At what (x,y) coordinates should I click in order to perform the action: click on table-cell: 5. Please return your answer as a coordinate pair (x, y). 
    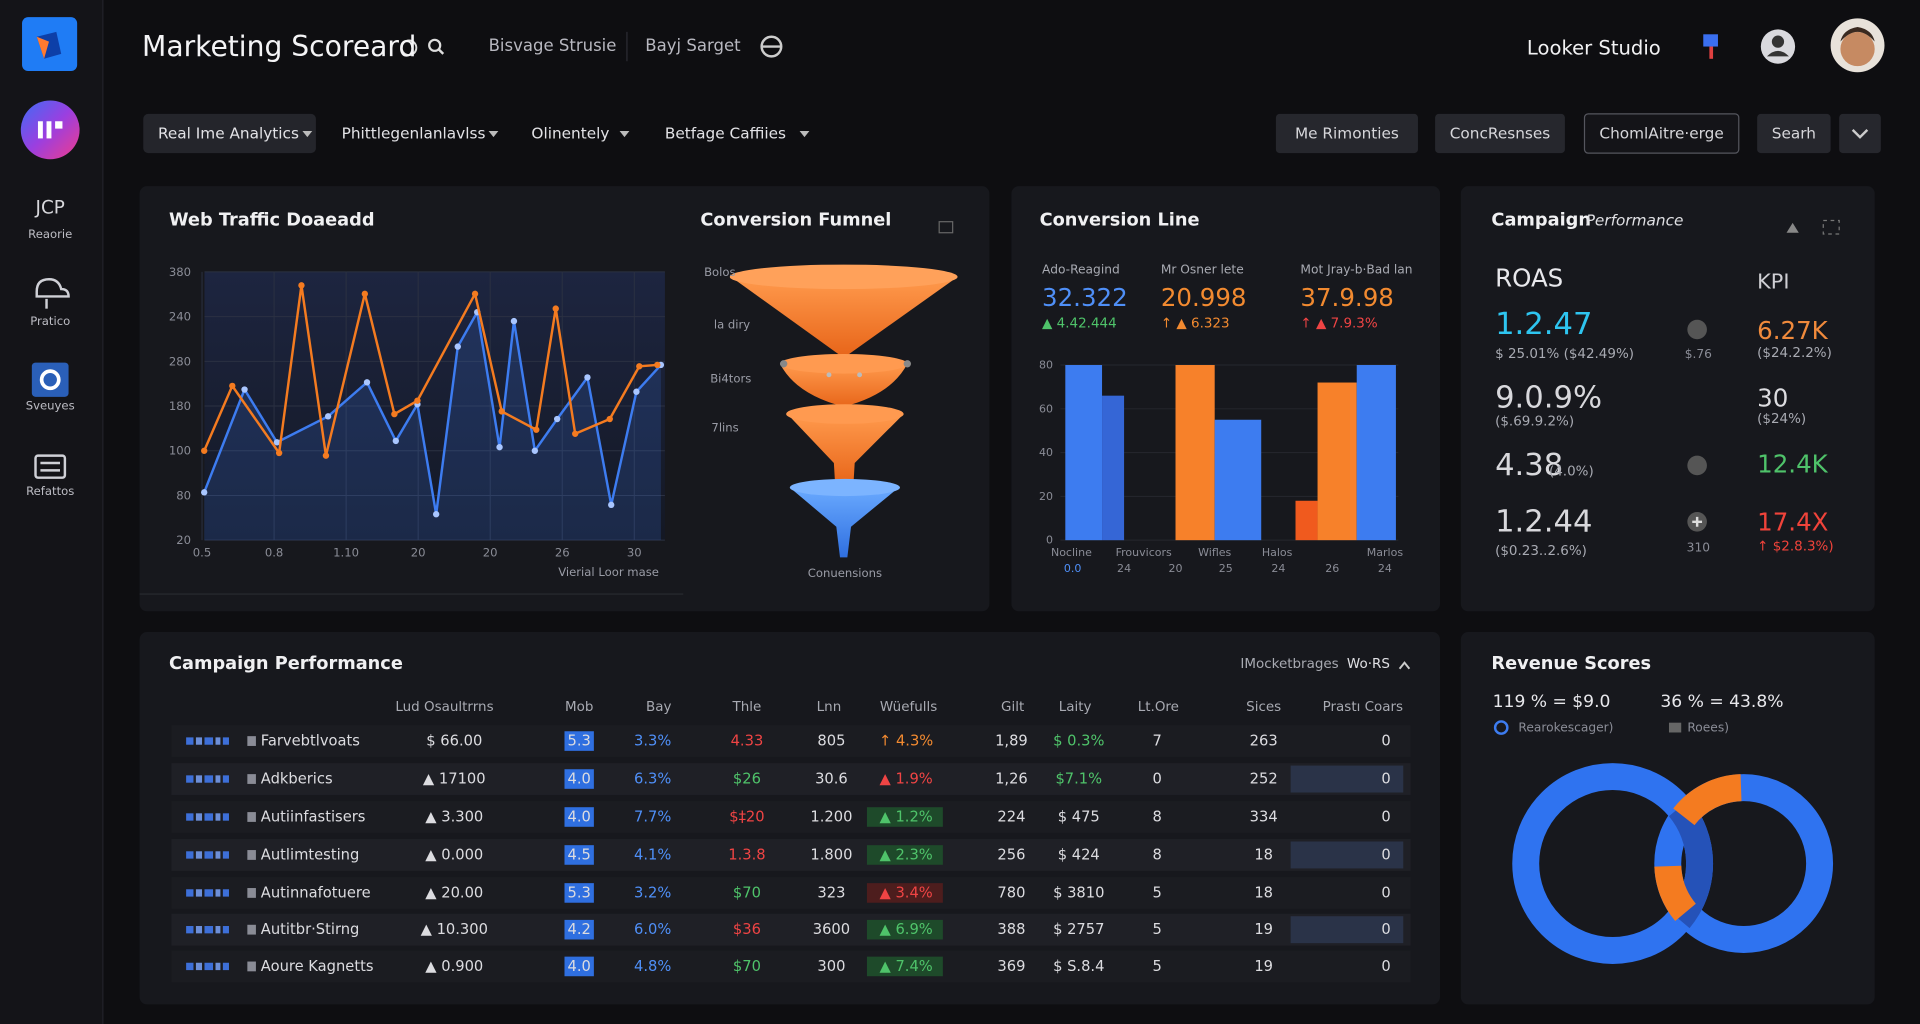
    Looking at the image, I should click on (1156, 929).